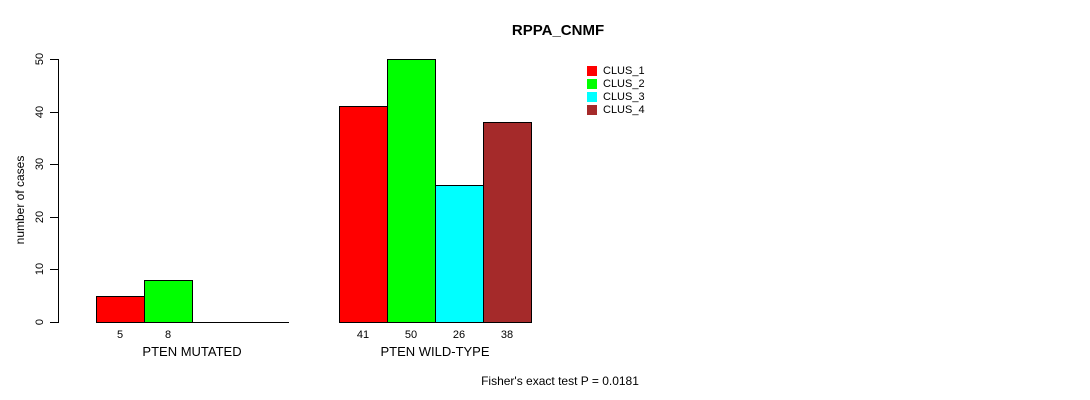  What do you see at coordinates (40, 164) in the screenshot?
I see `y-tick-label: 30` at bounding box center [40, 164].